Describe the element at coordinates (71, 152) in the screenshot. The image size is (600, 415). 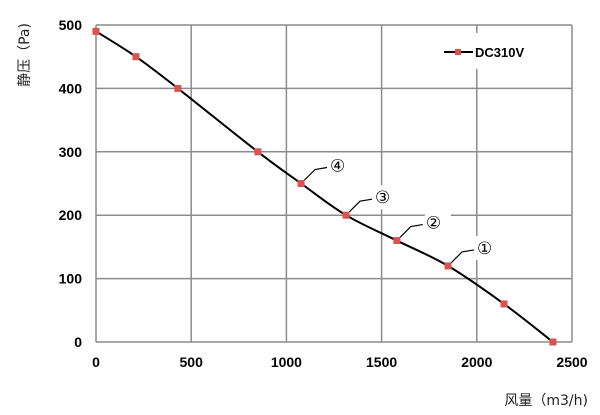
I see `y-tick-label: 300` at that location.